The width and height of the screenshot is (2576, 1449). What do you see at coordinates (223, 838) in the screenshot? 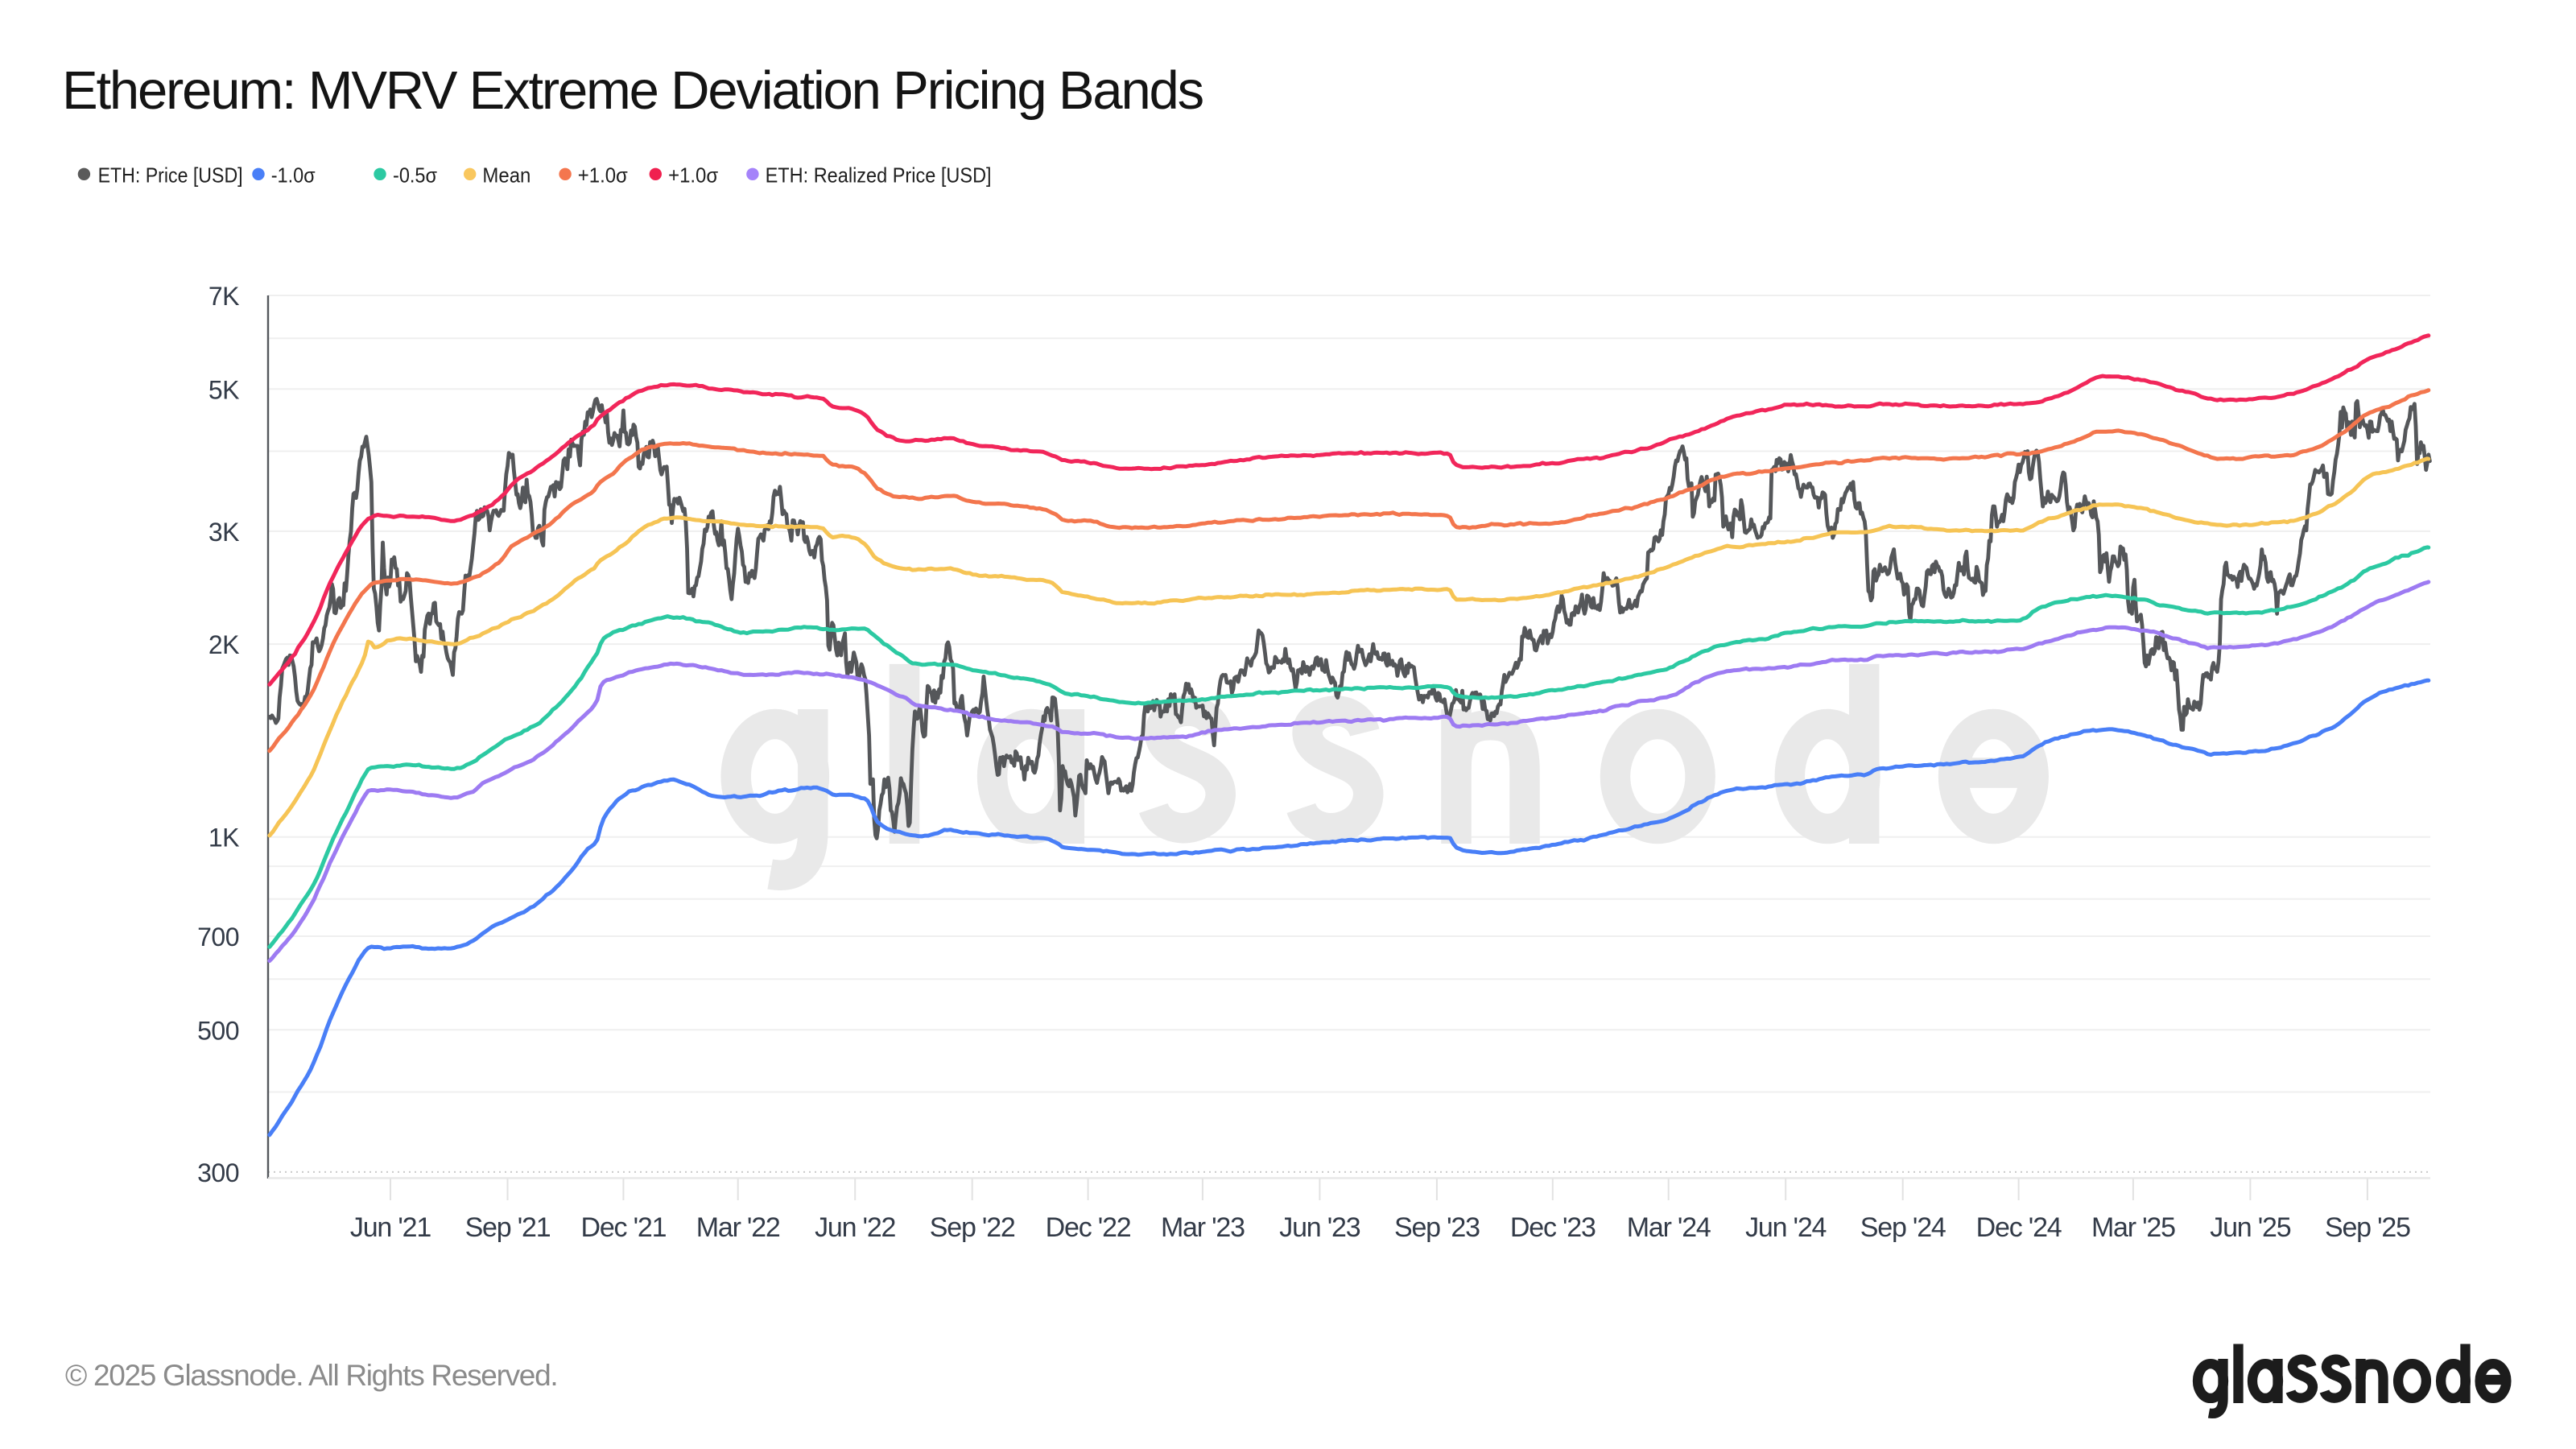
I see `svg-text: 1K` at bounding box center [223, 838].